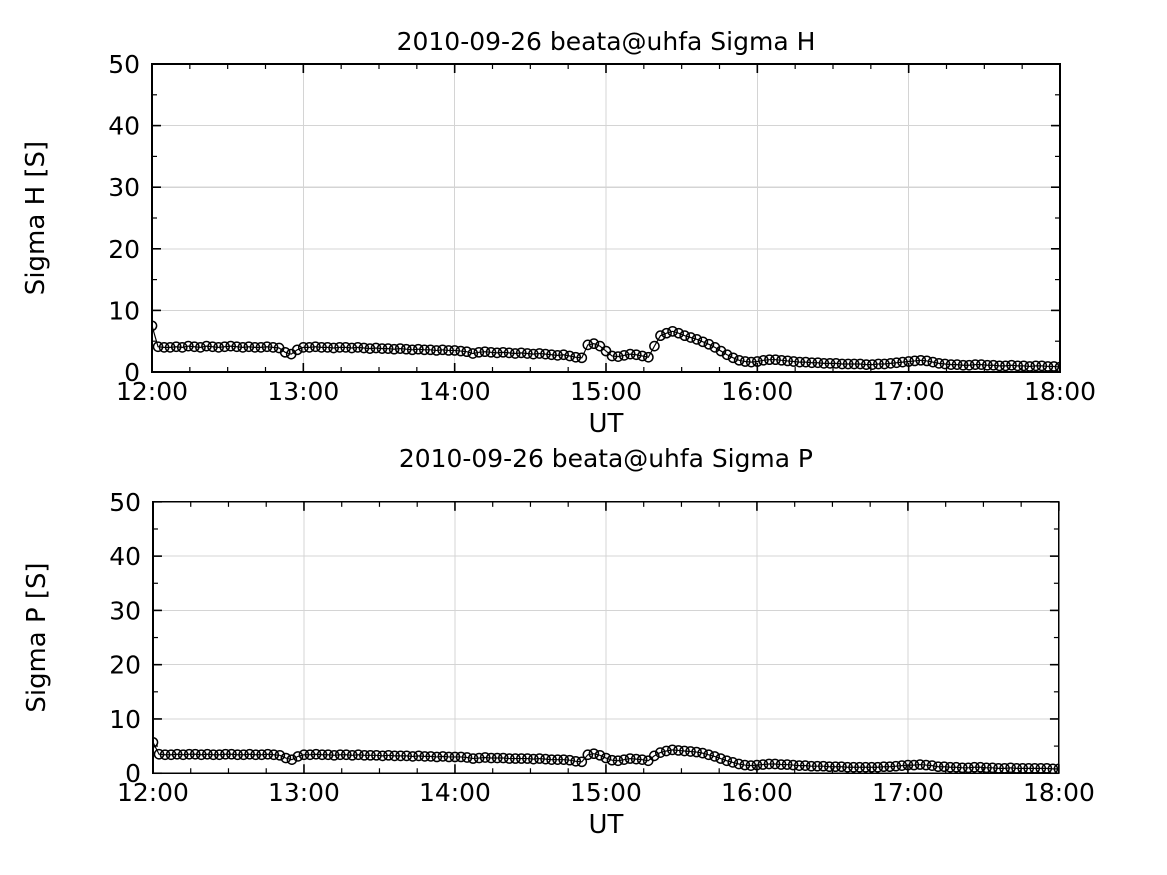 This screenshot has height=875, width=1167. I want to click on series-line, so click(605, 756).